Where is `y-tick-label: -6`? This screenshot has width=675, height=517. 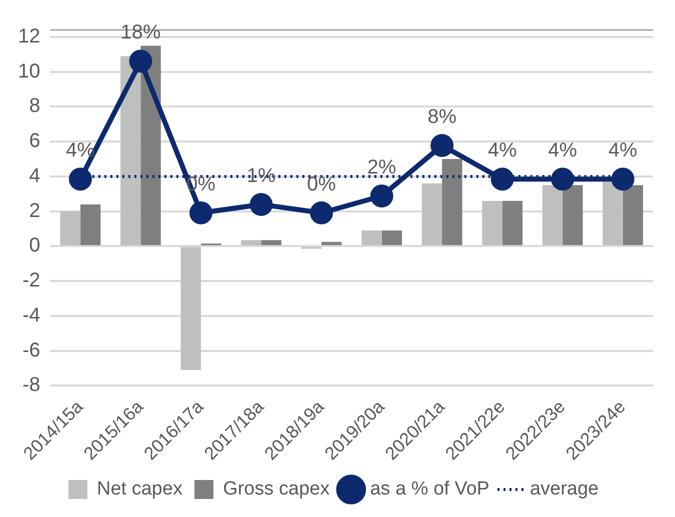 y-tick-label: -6 is located at coordinates (31, 350).